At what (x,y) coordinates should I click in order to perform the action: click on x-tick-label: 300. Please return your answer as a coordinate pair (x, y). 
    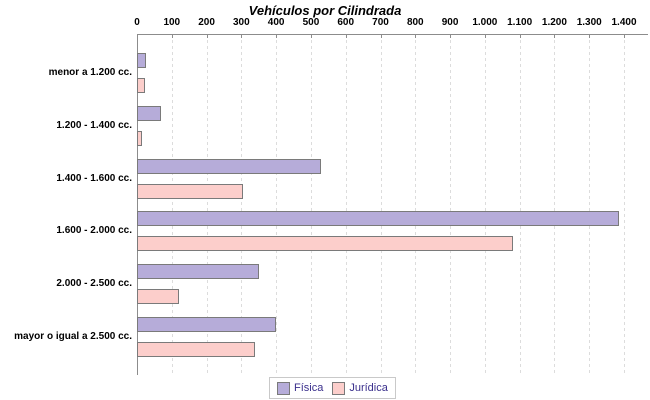
    Looking at the image, I should click on (241, 22).